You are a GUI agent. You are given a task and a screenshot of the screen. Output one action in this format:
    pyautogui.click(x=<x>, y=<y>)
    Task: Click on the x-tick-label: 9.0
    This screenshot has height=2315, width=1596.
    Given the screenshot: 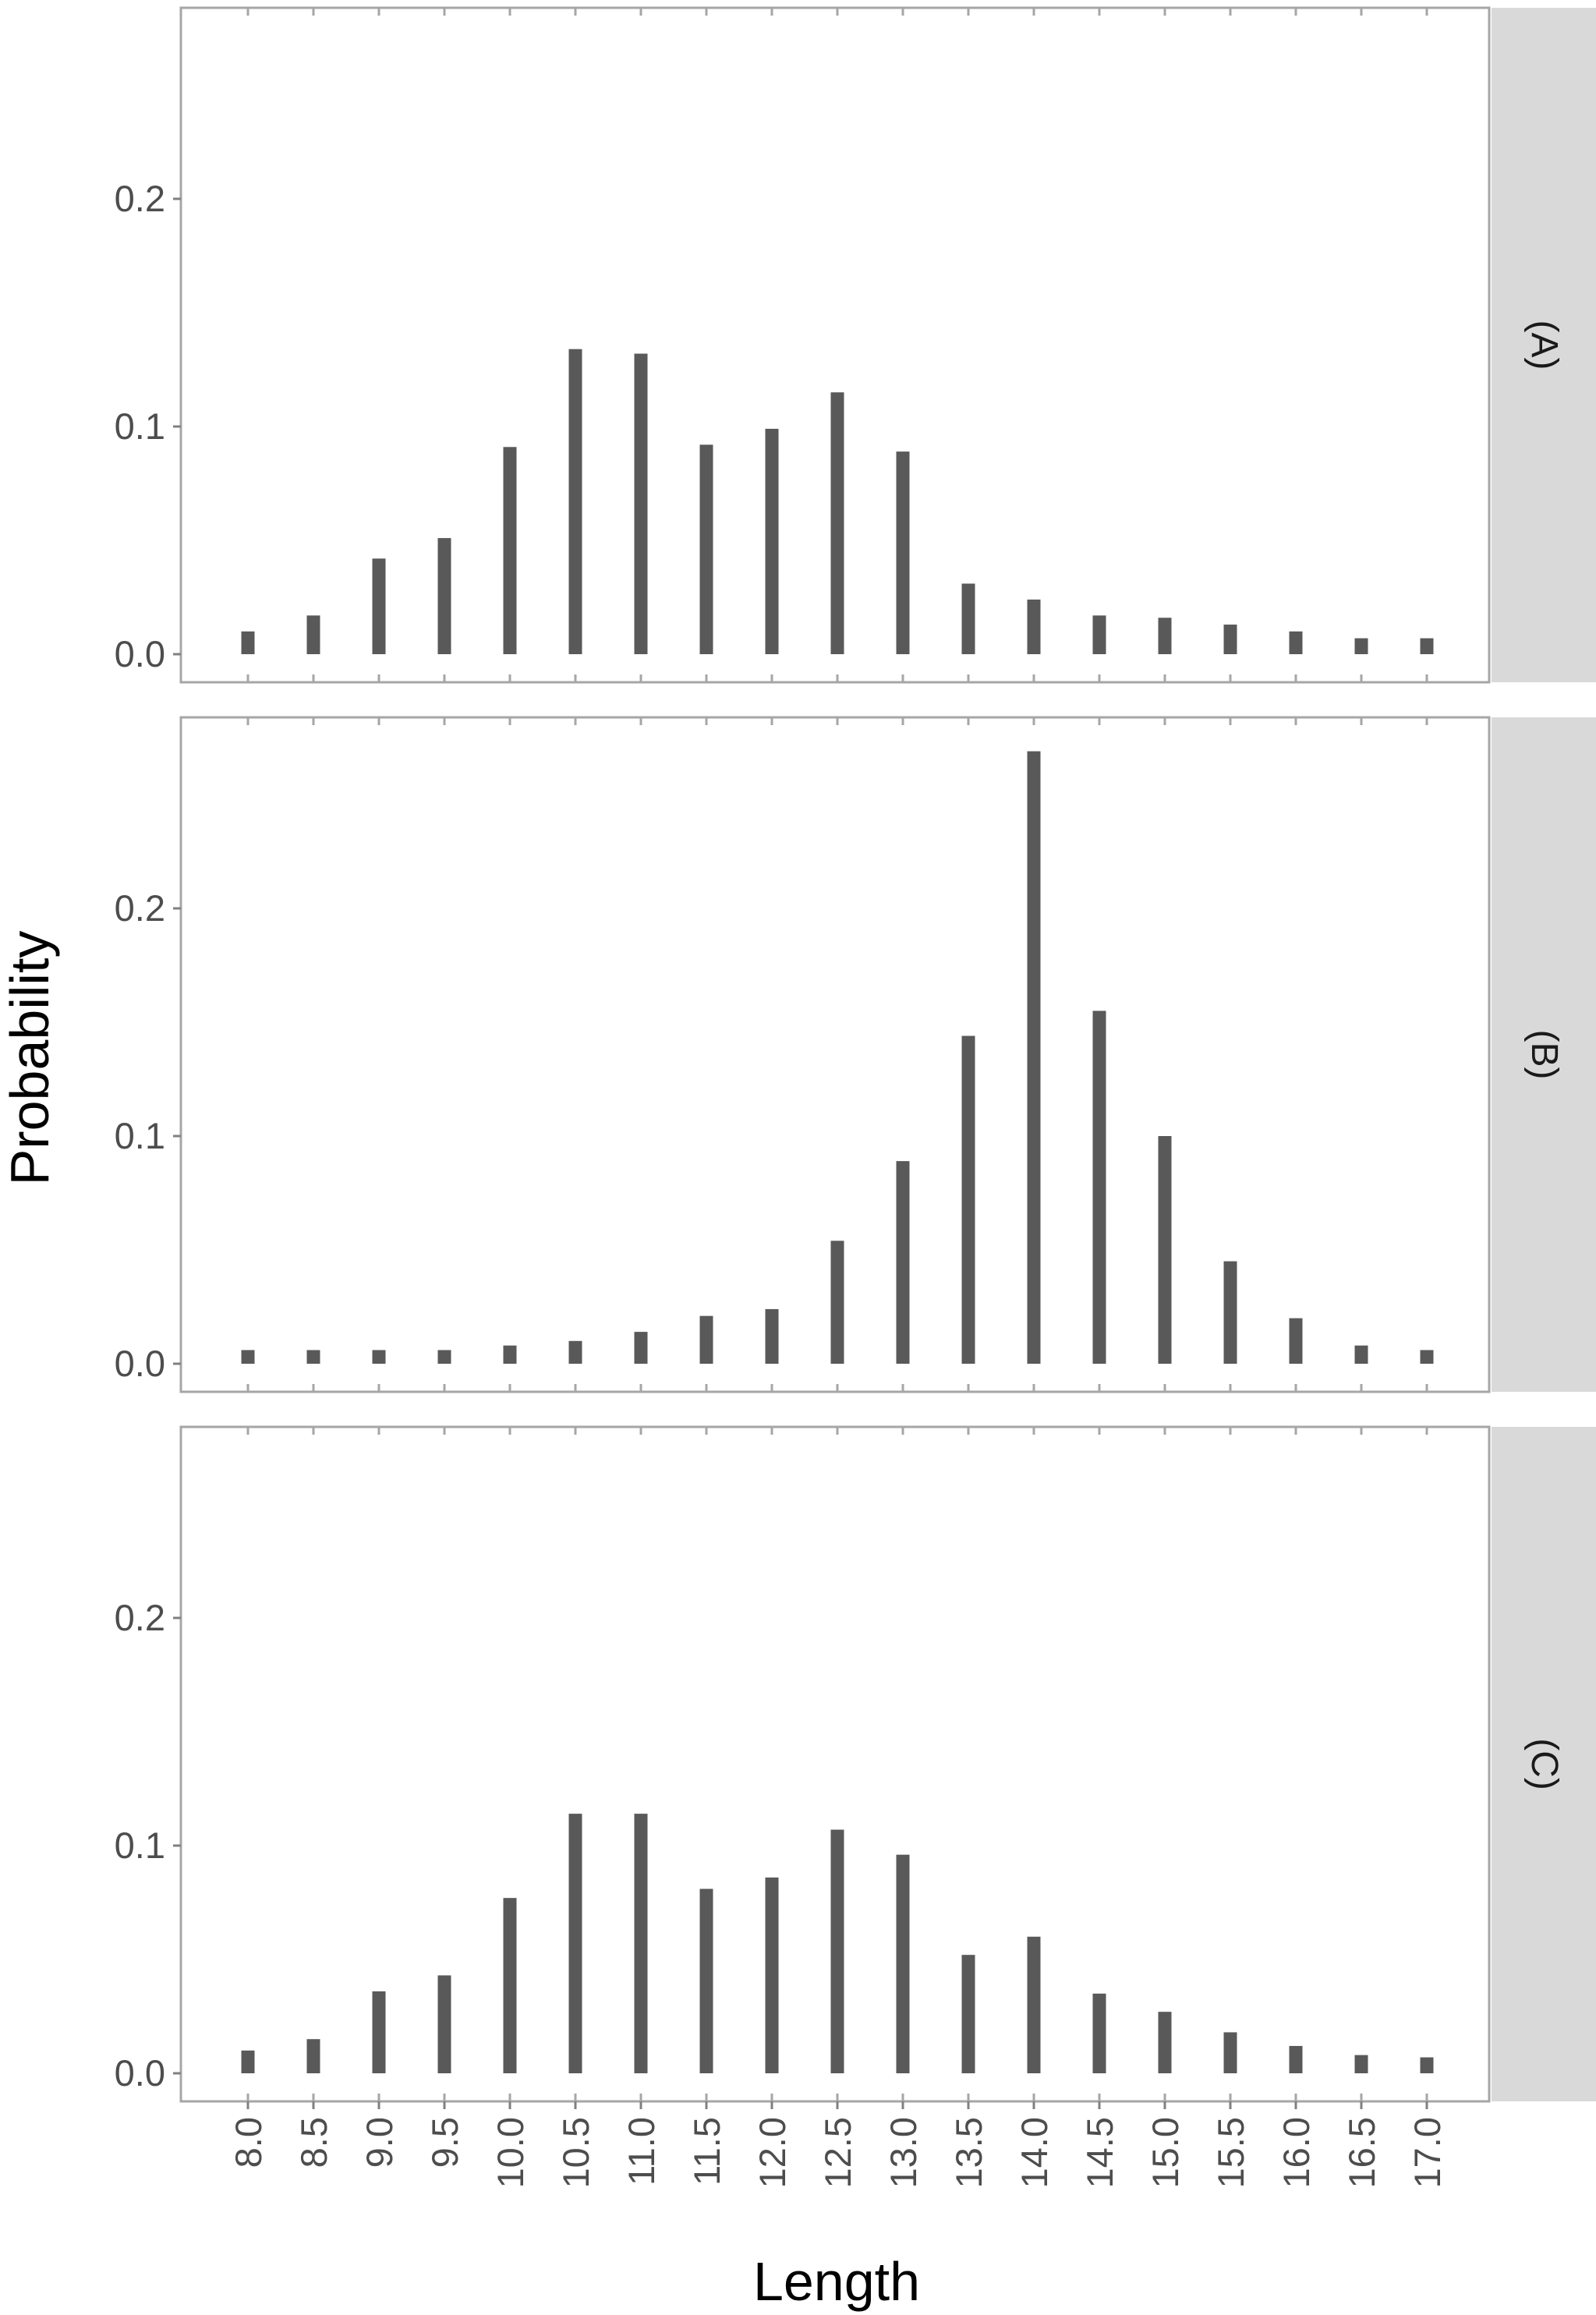 What is the action you would take?
    pyautogui.click(x=379, y=2143)
    